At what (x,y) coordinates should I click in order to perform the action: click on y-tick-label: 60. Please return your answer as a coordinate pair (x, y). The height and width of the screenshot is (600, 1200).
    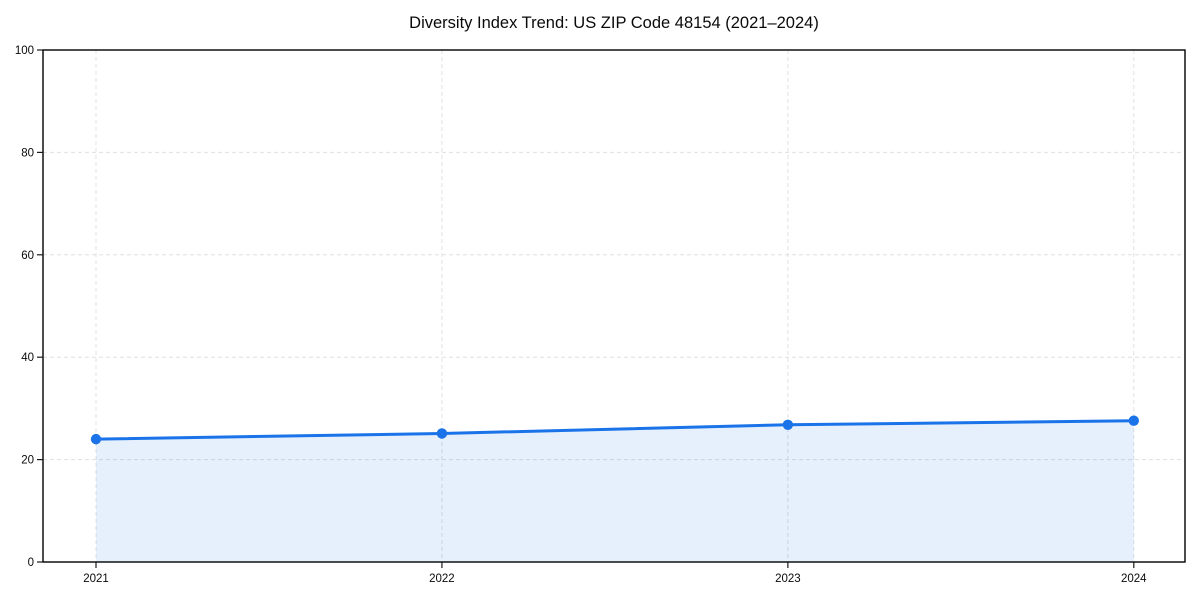
    Looking at the image, I should click on (27, 256).